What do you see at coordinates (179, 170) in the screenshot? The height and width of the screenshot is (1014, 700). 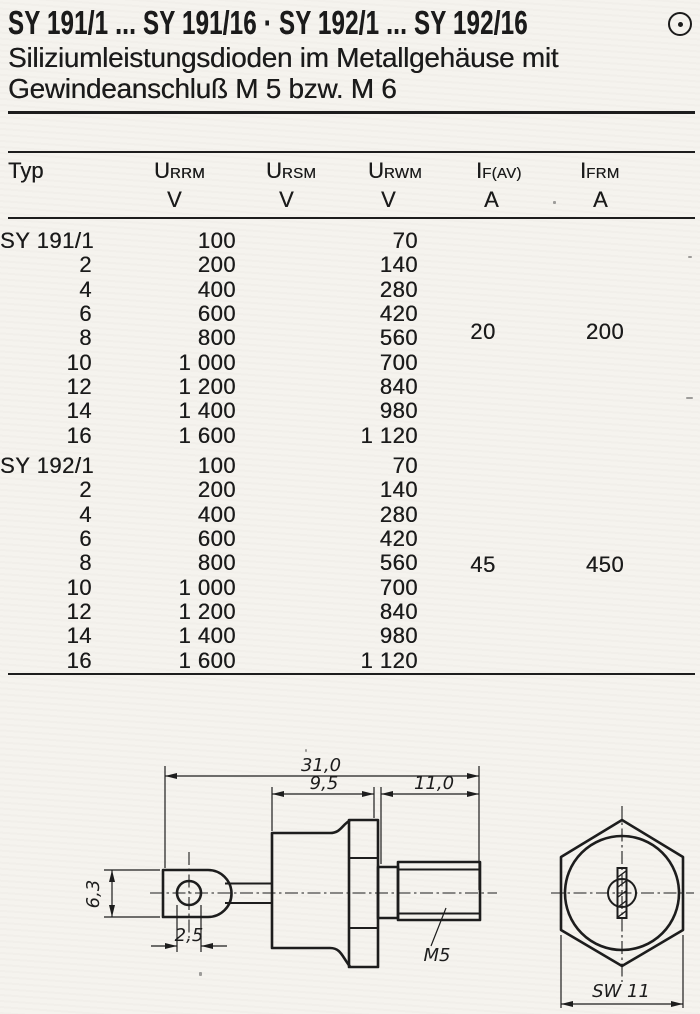 I see `col-symbol: URRM` at bounding box center [179, 170].